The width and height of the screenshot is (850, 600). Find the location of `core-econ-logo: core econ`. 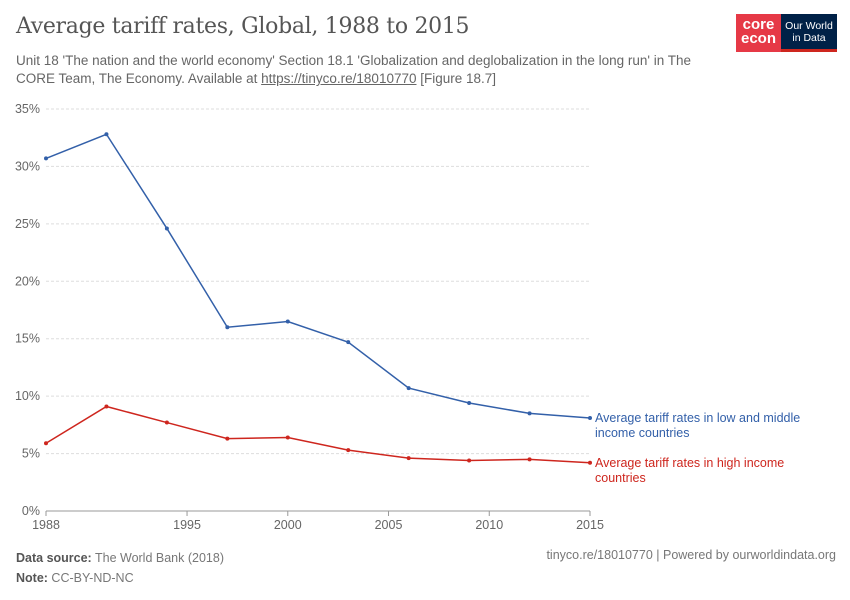

core-econ-logo: core econ is located at coordinates (758, 33).